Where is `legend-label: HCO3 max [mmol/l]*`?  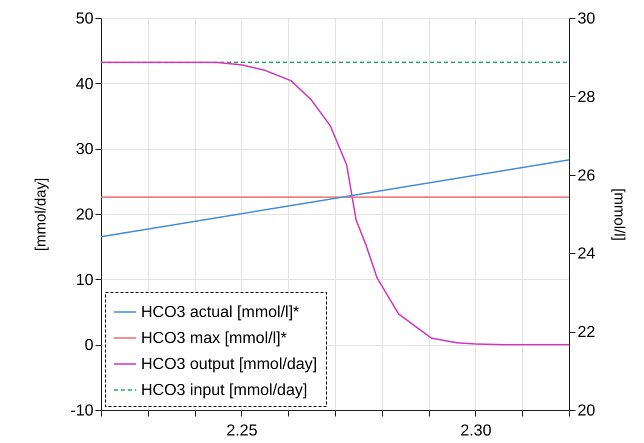
legend-label: HCO3 max [mmol/l]* is located at coordinates (214, 338).